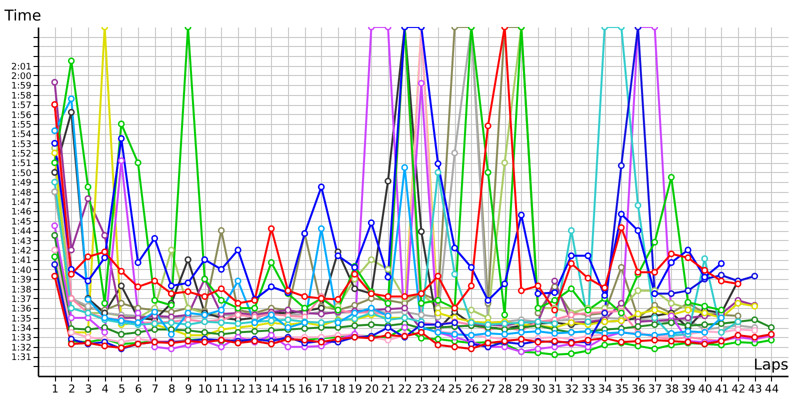 This screenshot has height=400, width=800. I want to click on x-tick-label: 31, so click(555, 389).